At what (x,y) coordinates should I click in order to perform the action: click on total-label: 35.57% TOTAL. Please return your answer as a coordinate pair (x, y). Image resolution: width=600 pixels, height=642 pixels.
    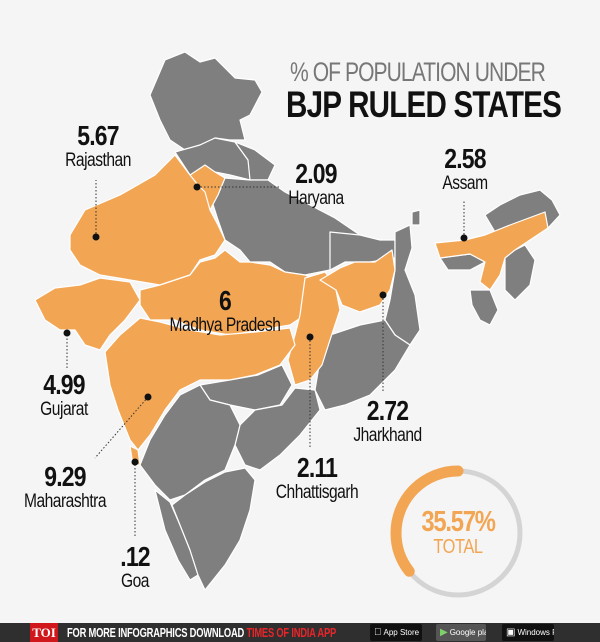
    Looking at the image, I should click on (458, 532).